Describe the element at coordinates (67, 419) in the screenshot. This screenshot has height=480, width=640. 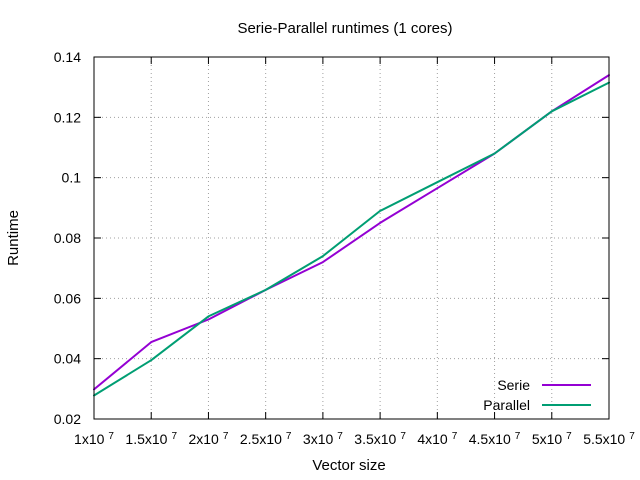
I see `y-tick-label: 0.02` at that location.